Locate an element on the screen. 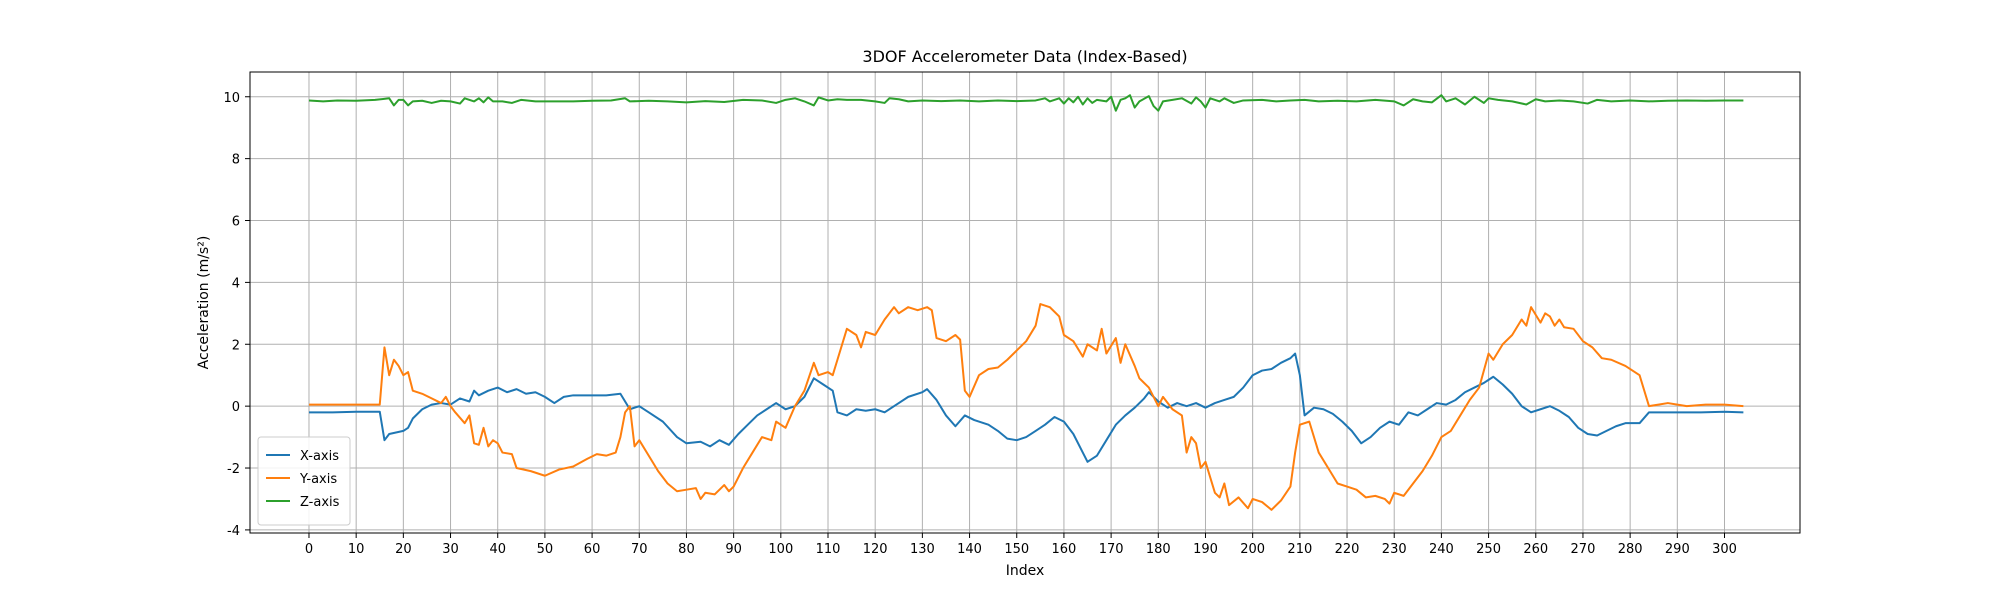 The image size is (2000, 604). x-tick-label: 240 is located at coordinates (1441, 549).